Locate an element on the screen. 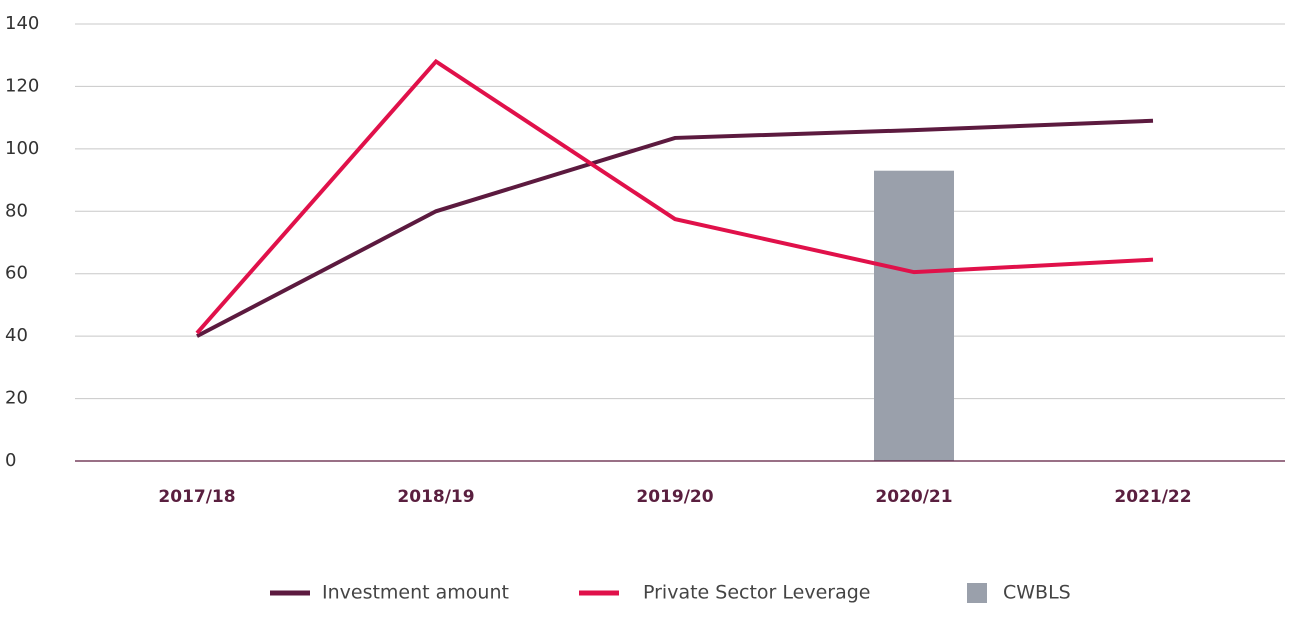 This screenshot has height=632, width=1300. x-tick-label: 2018/19 is located at coordinates (435, 497).